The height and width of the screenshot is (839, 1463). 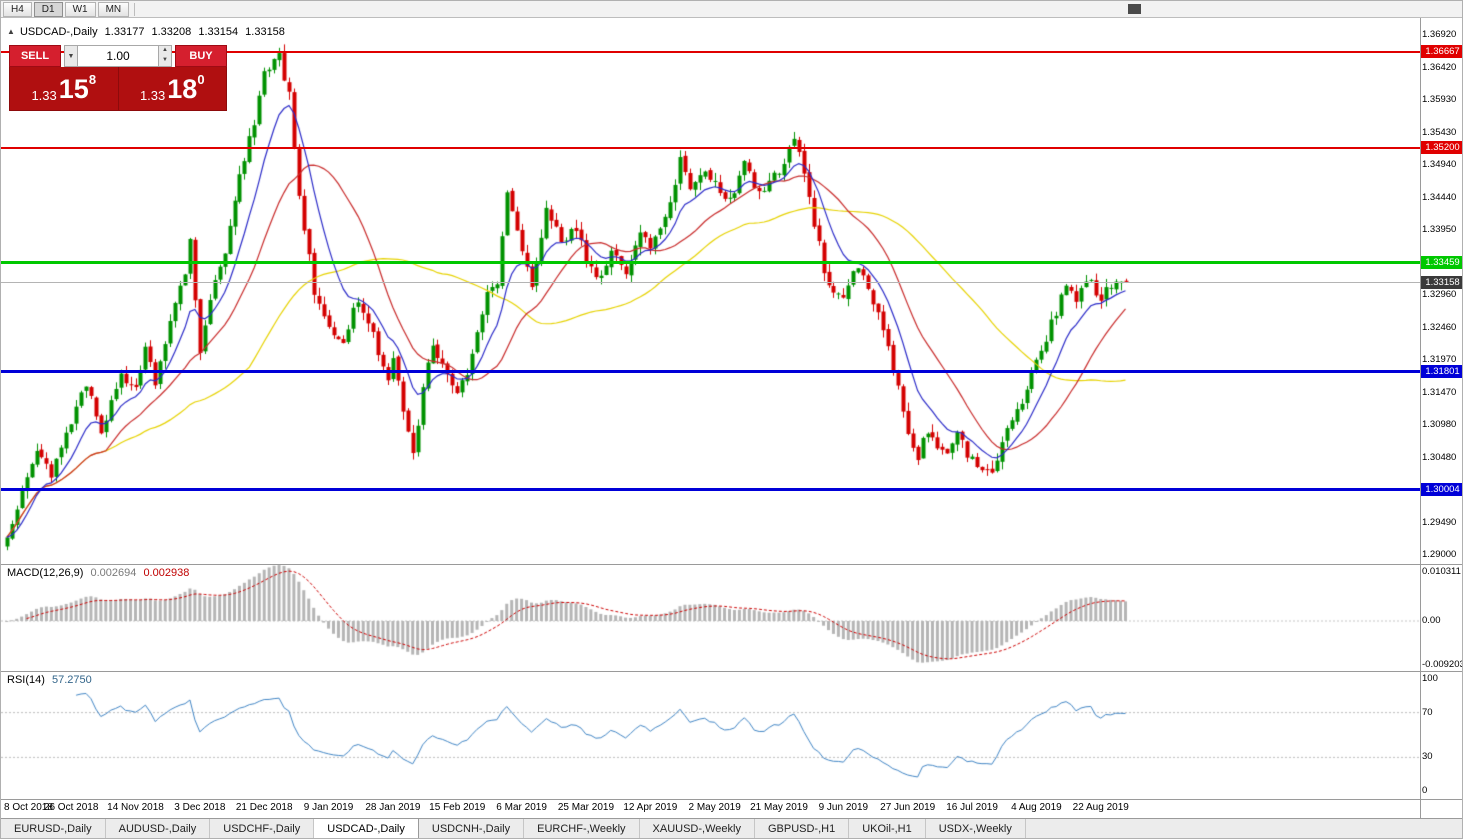 I want to click on price-axis-tick: 1.36920, so click(x=1439, y=34).